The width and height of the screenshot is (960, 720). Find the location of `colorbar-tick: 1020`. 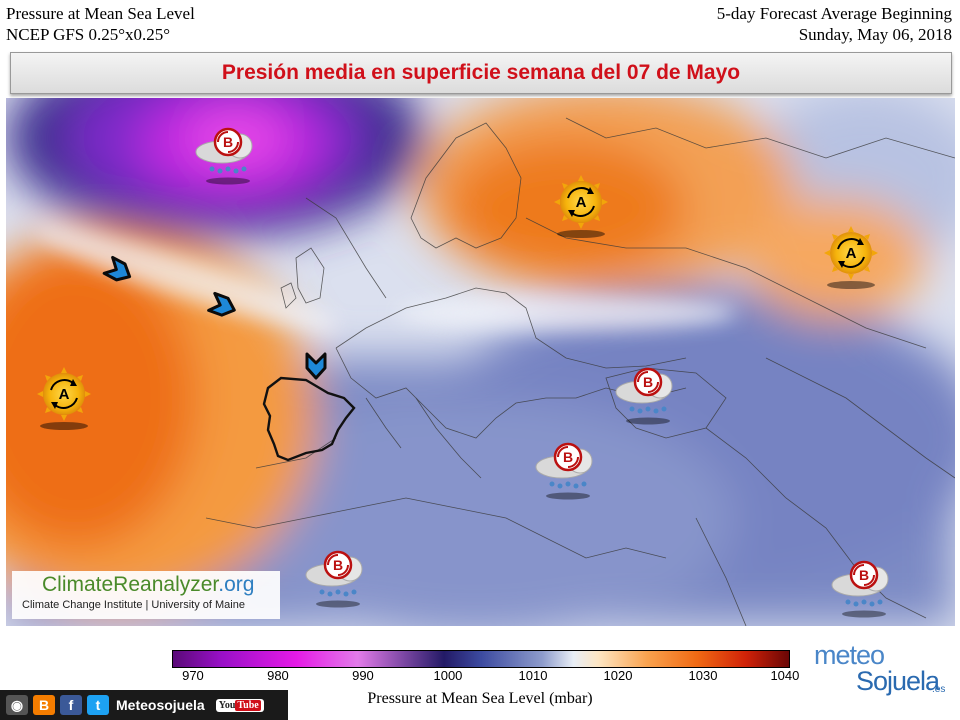

colorbar-tick: 1020 is located at coordinates (618, 675).